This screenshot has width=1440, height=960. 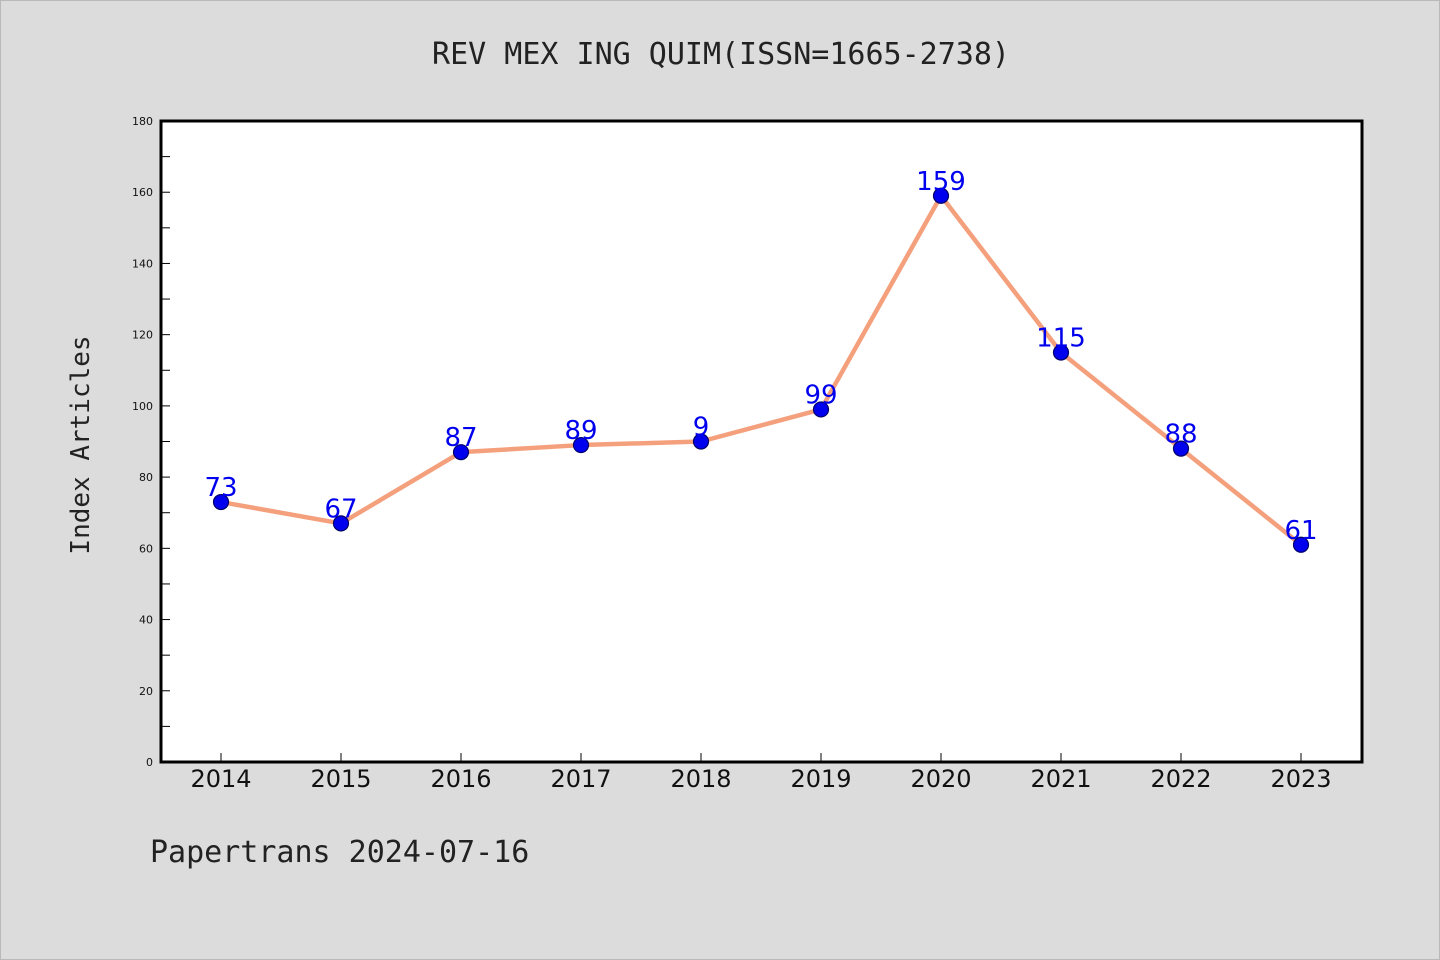 What do you see at coordinates (142, 263) in the screenshot?
I see `y-tick-label-140: 140` at bounding box center [142, 263].